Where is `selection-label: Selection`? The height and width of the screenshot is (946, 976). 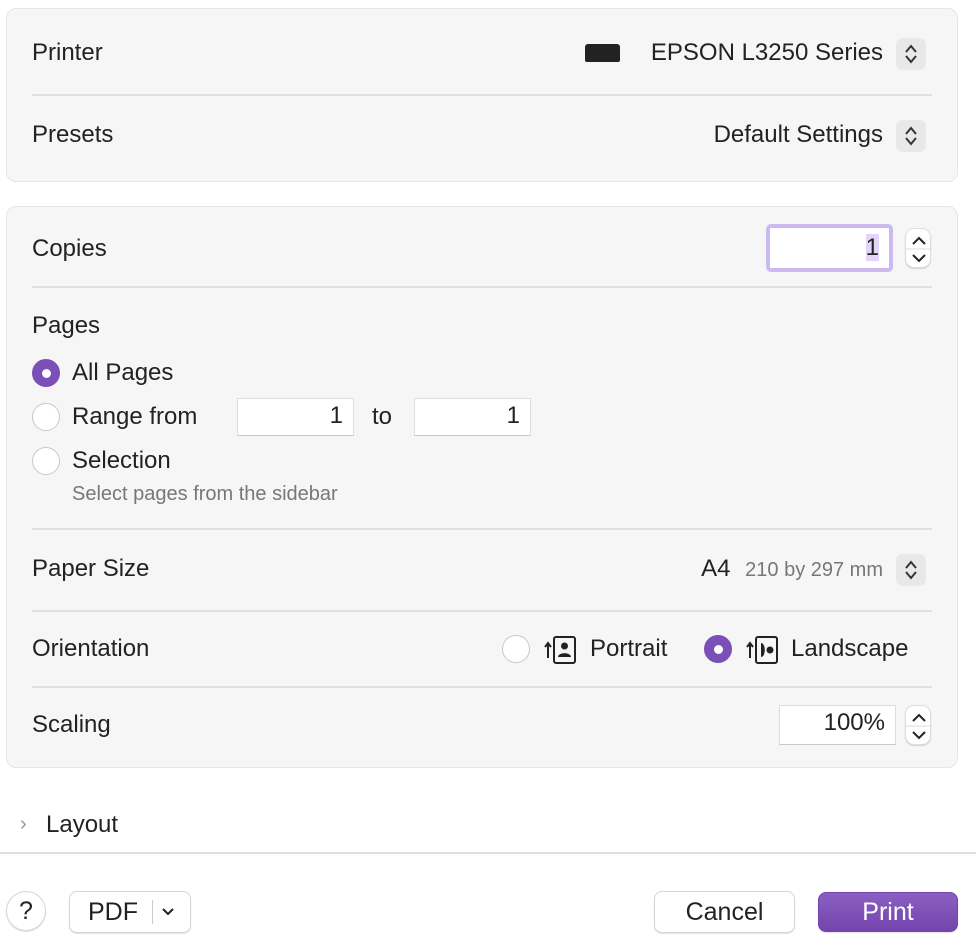
selection-label: Selection is located at coordinates (121, 460).